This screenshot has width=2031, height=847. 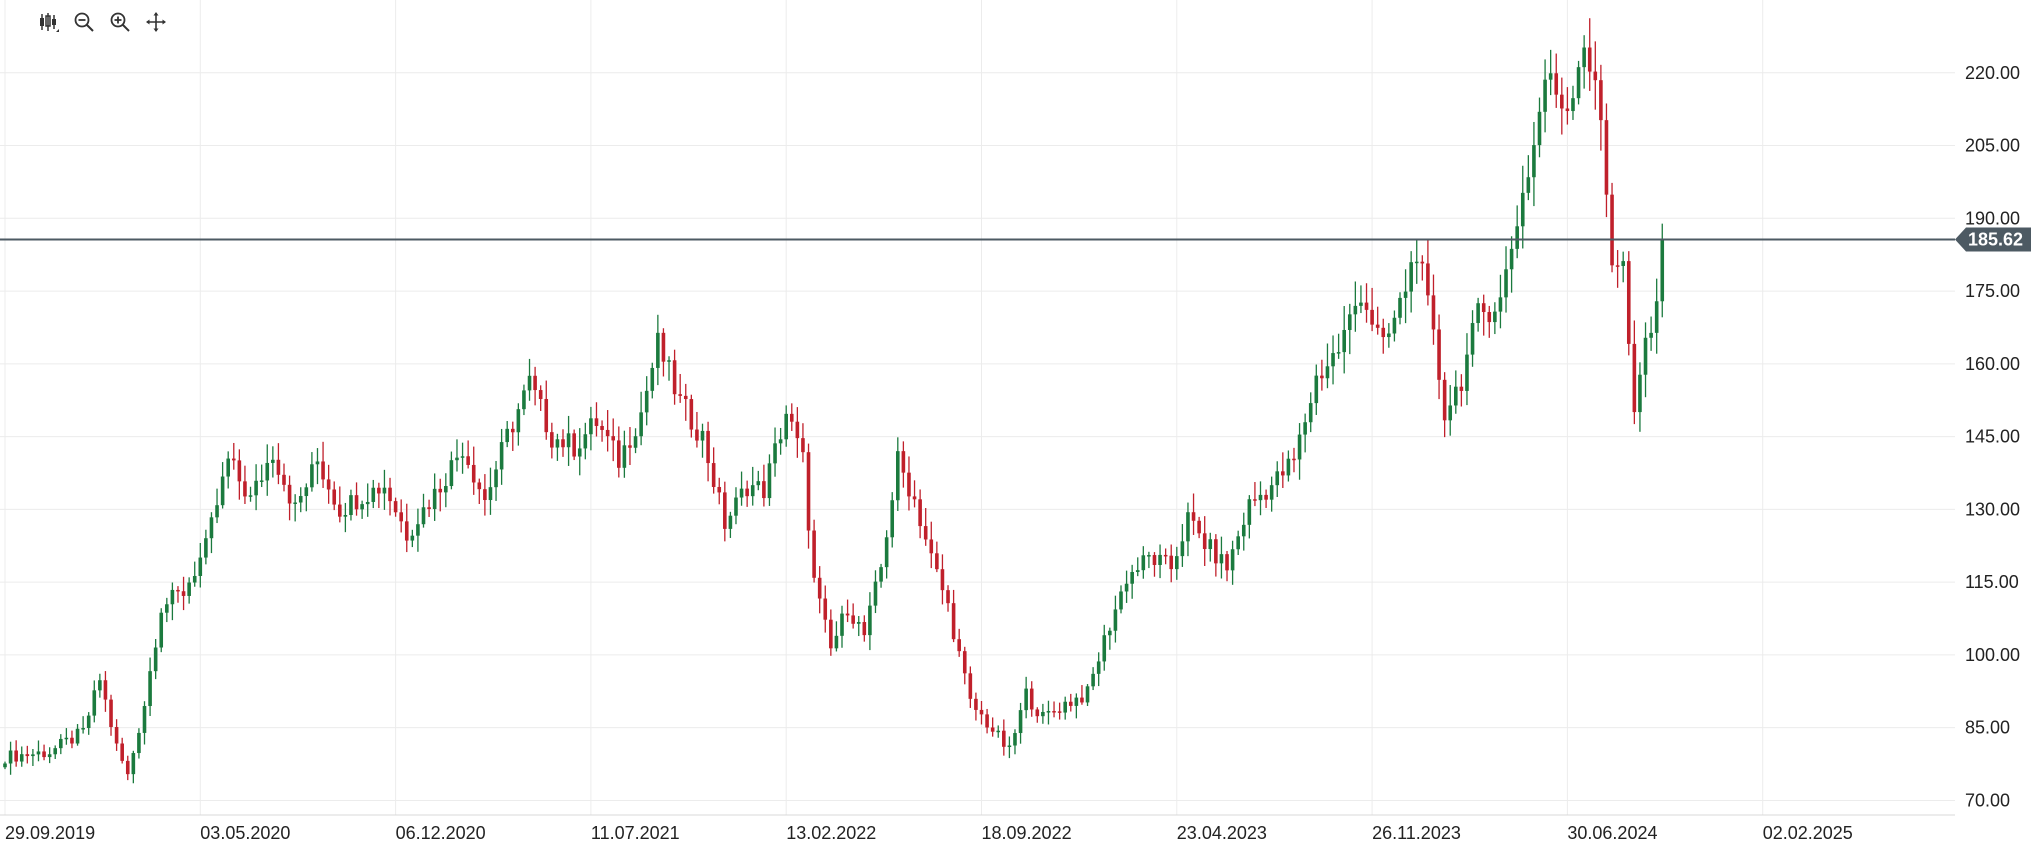 I want to click on y-tick-label: 205.00, so click(x=1992, y=146).